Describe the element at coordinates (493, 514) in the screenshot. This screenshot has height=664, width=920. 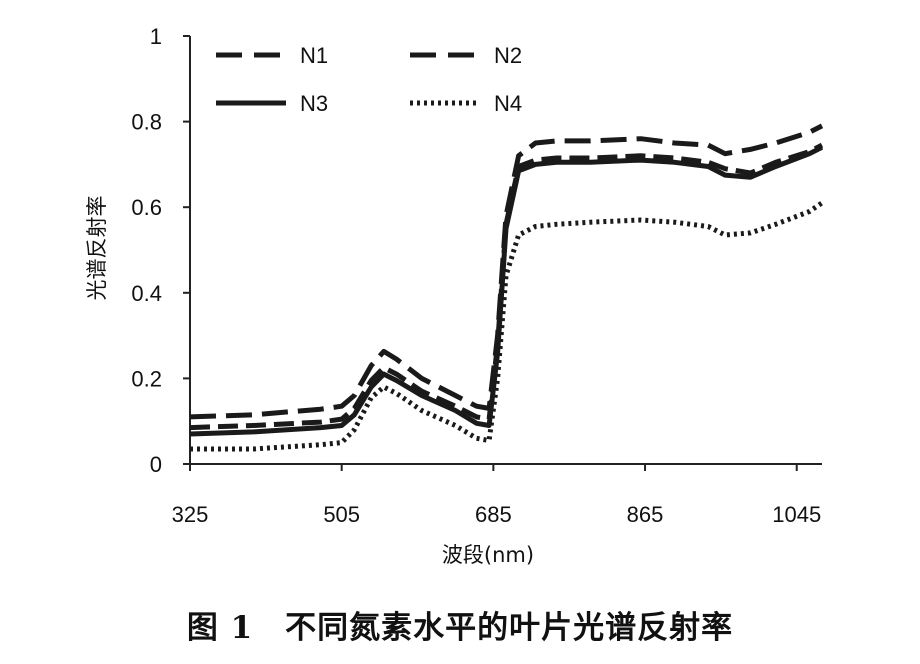
I see `x-tick-label: 685` at that location.